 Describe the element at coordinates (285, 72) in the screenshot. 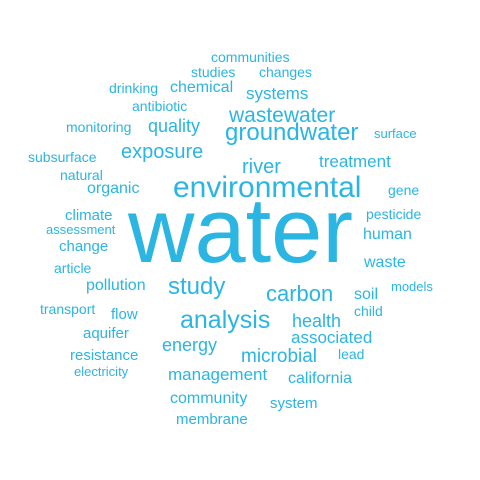

I see `cloud-word-changes: changes` at that location.